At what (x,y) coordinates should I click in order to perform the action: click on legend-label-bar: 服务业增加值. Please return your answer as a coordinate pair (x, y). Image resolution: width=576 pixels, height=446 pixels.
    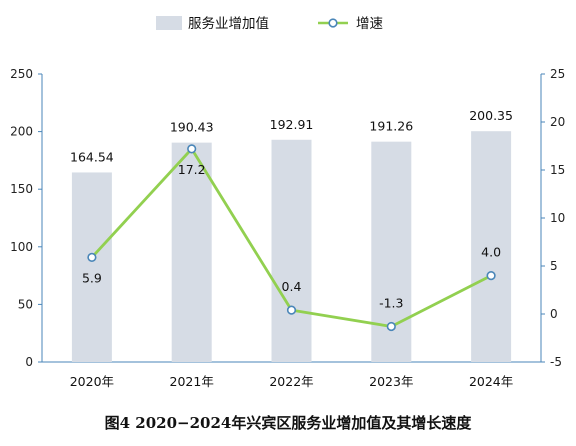
    Looking at the image, I should click on (228, 24).